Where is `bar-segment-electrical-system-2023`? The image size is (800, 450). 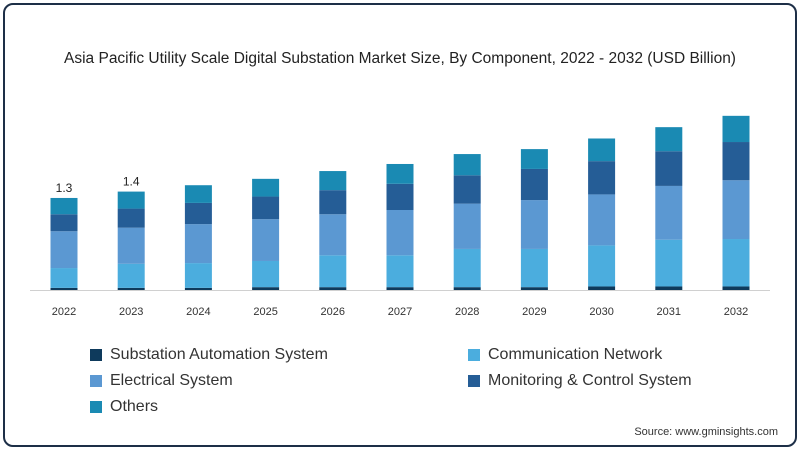
bar-segment-electrical-system-2023 is located at coordinates (131, 245).